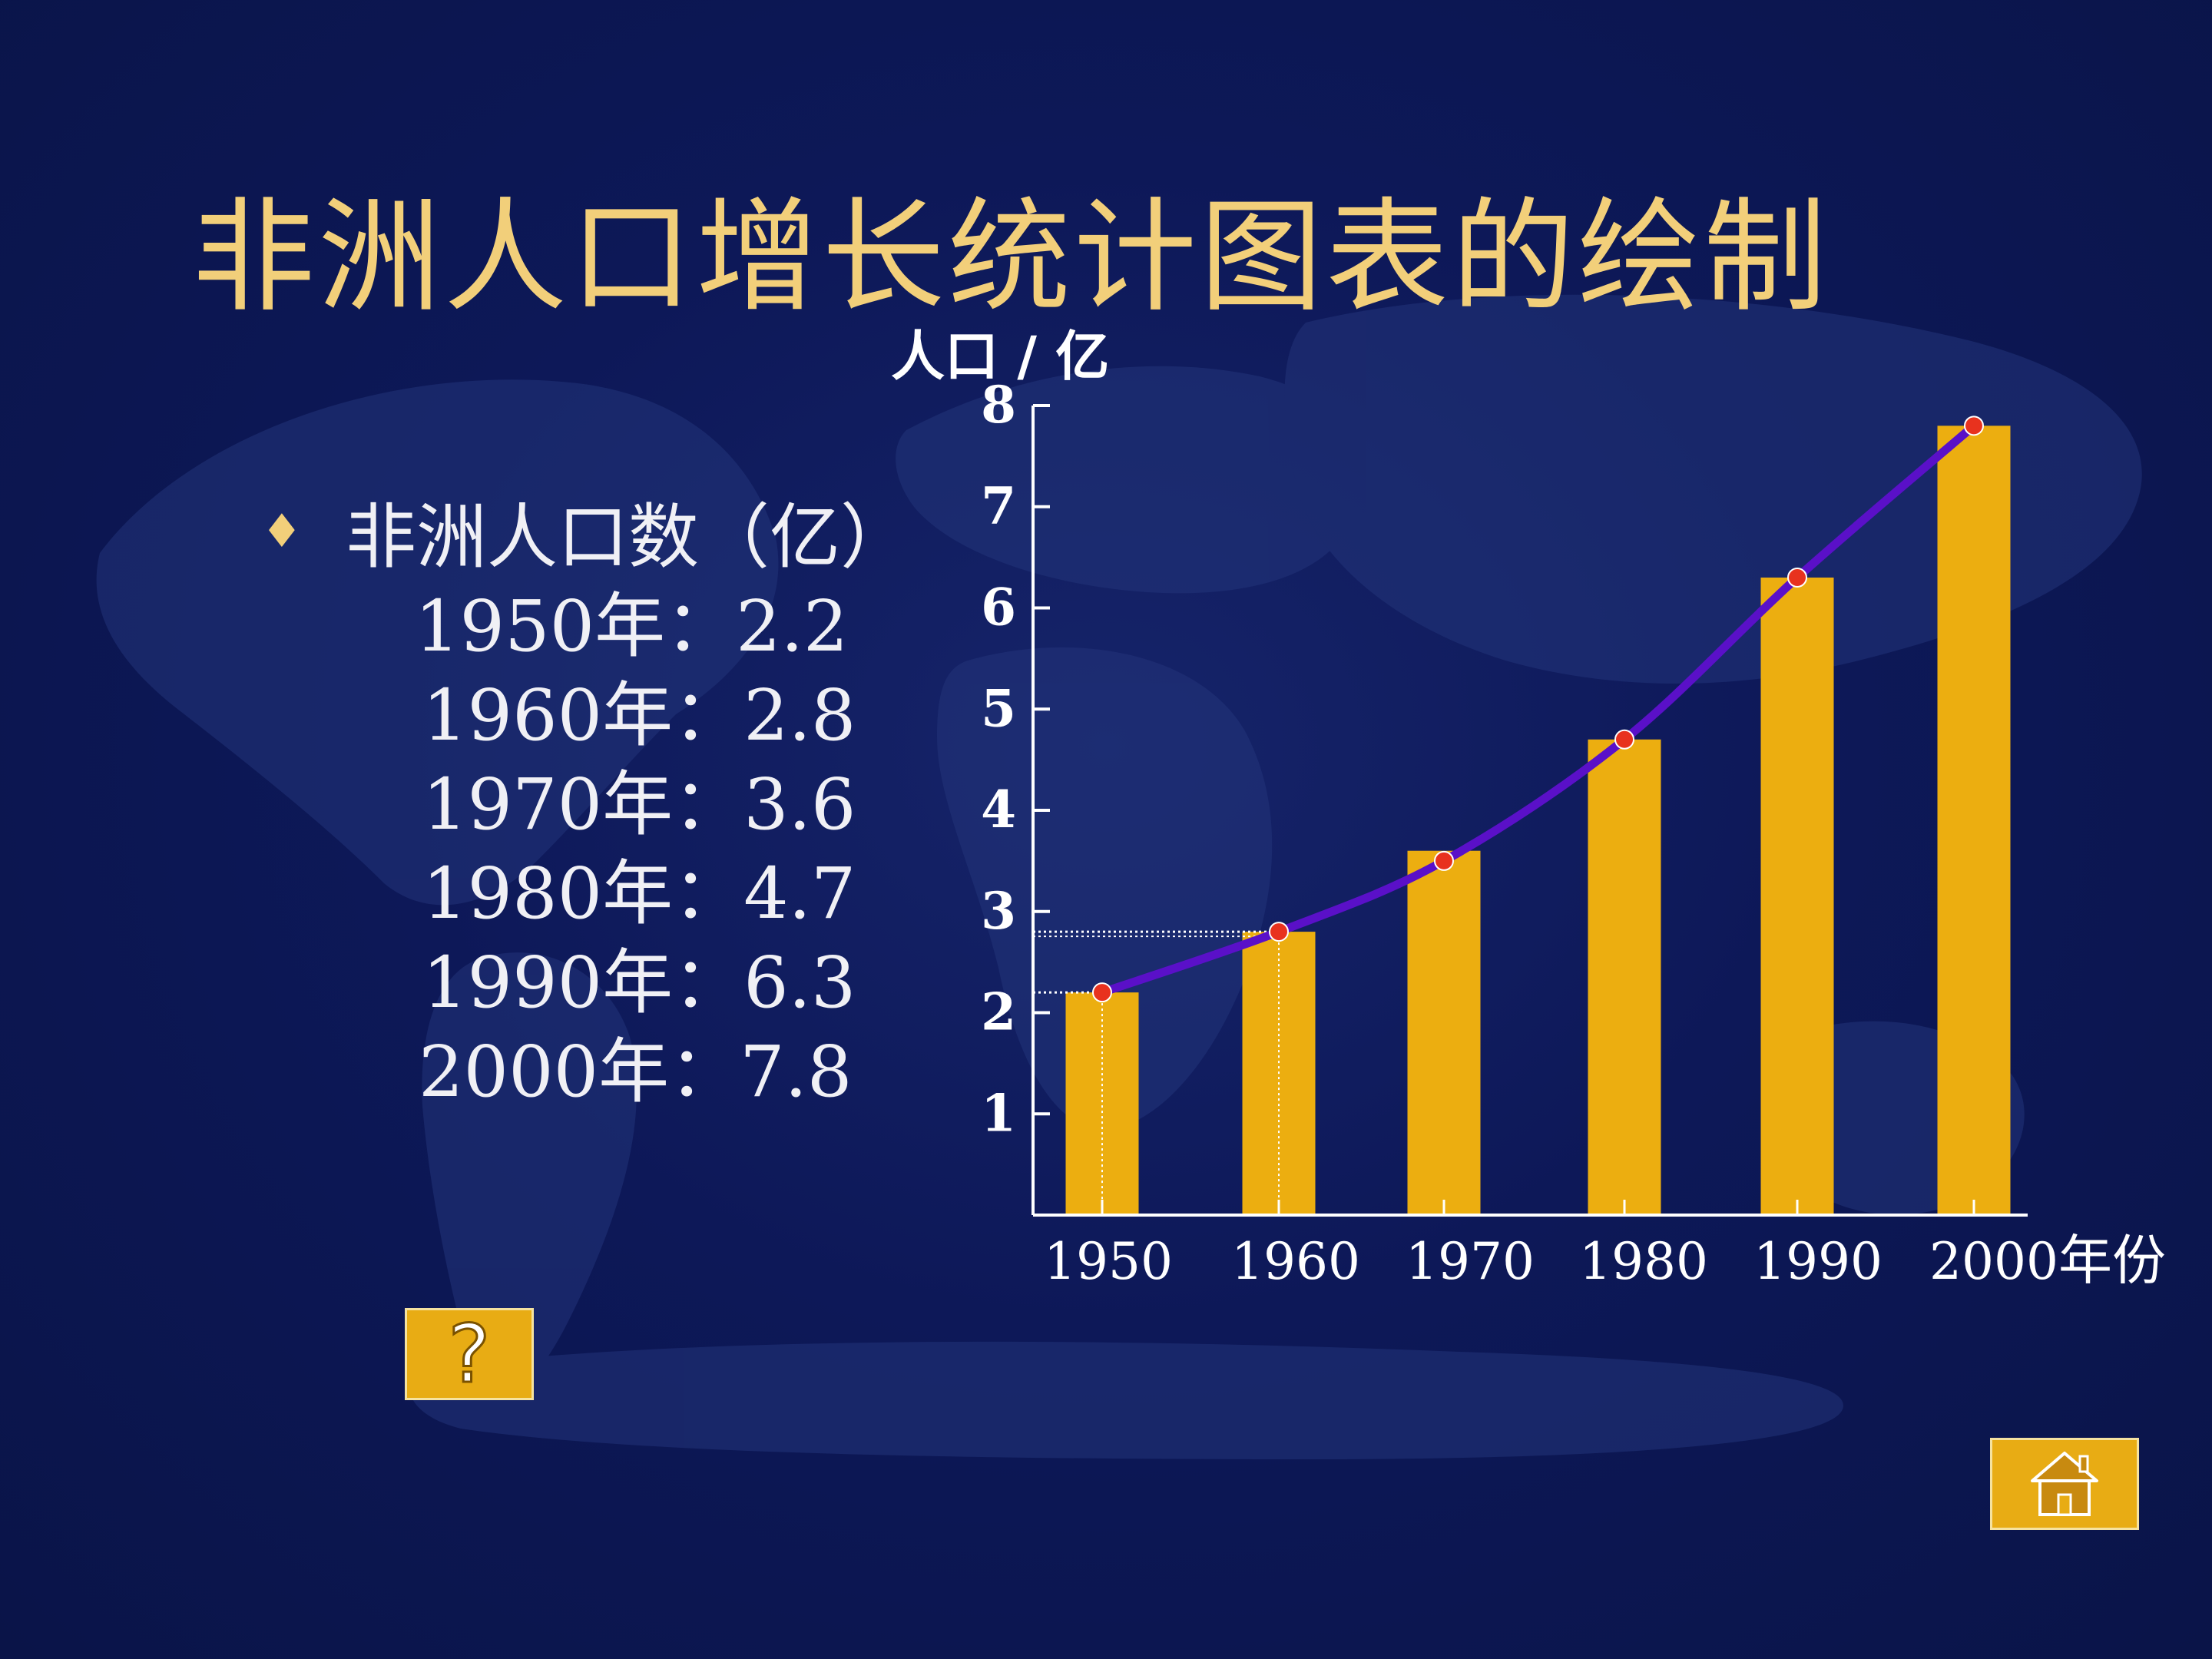  What do you see at coordinates (998, 810) in the screenshot?
I see `y-tick-label: 4` at bounding box center [998, 810].